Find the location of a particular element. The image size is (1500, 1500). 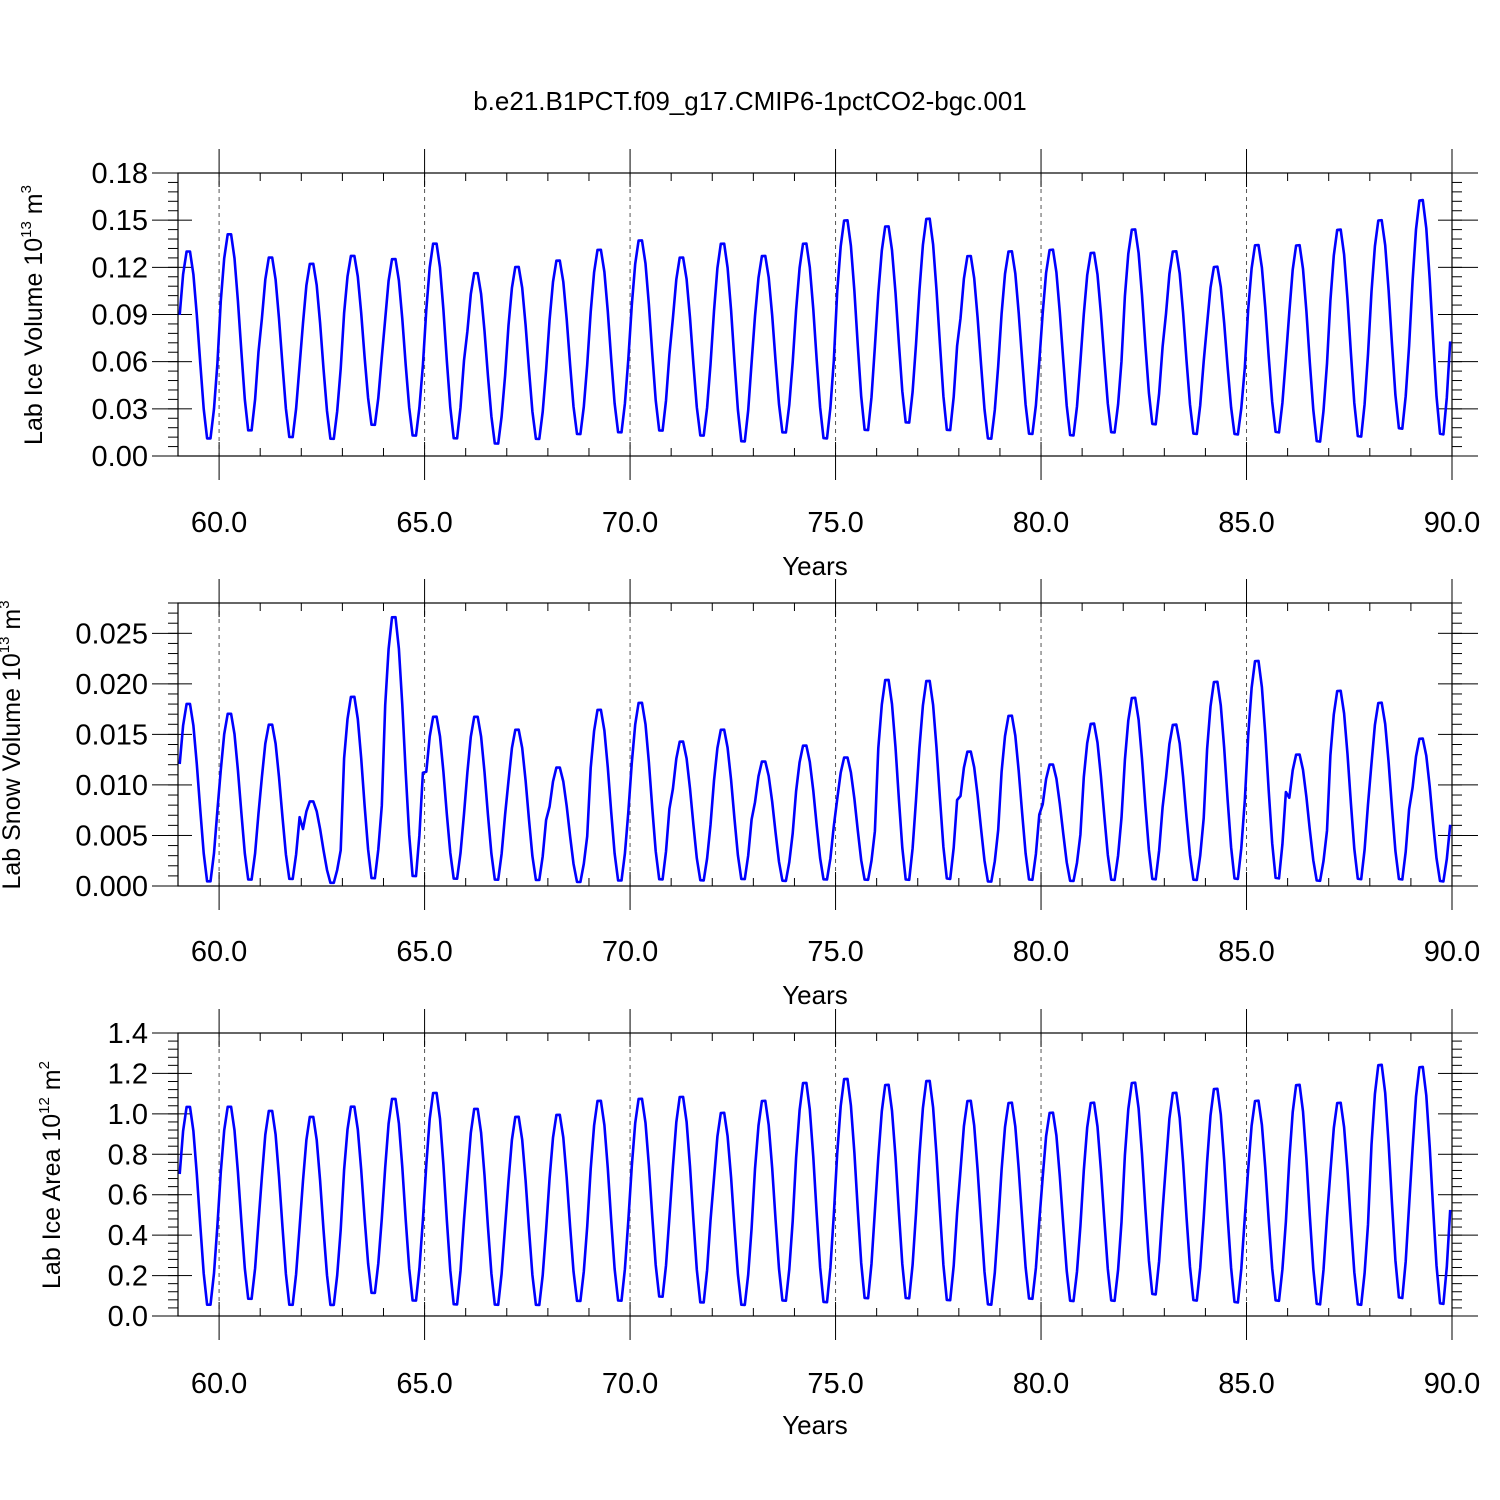

series-line-ice_area is located at coordinates (815, 1185).